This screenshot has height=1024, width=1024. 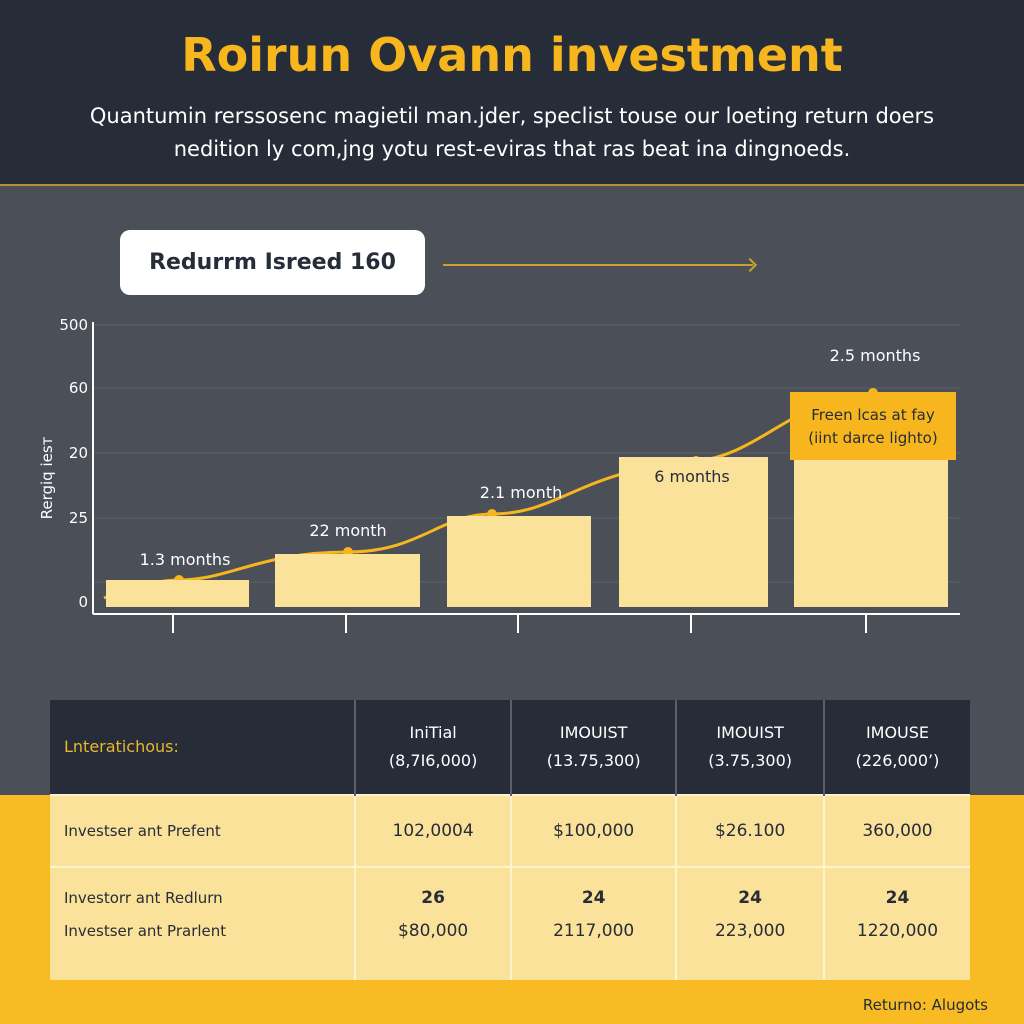 I want to click on row-label-line: Investorr ant Redlurn, so click(x=143, y=898).